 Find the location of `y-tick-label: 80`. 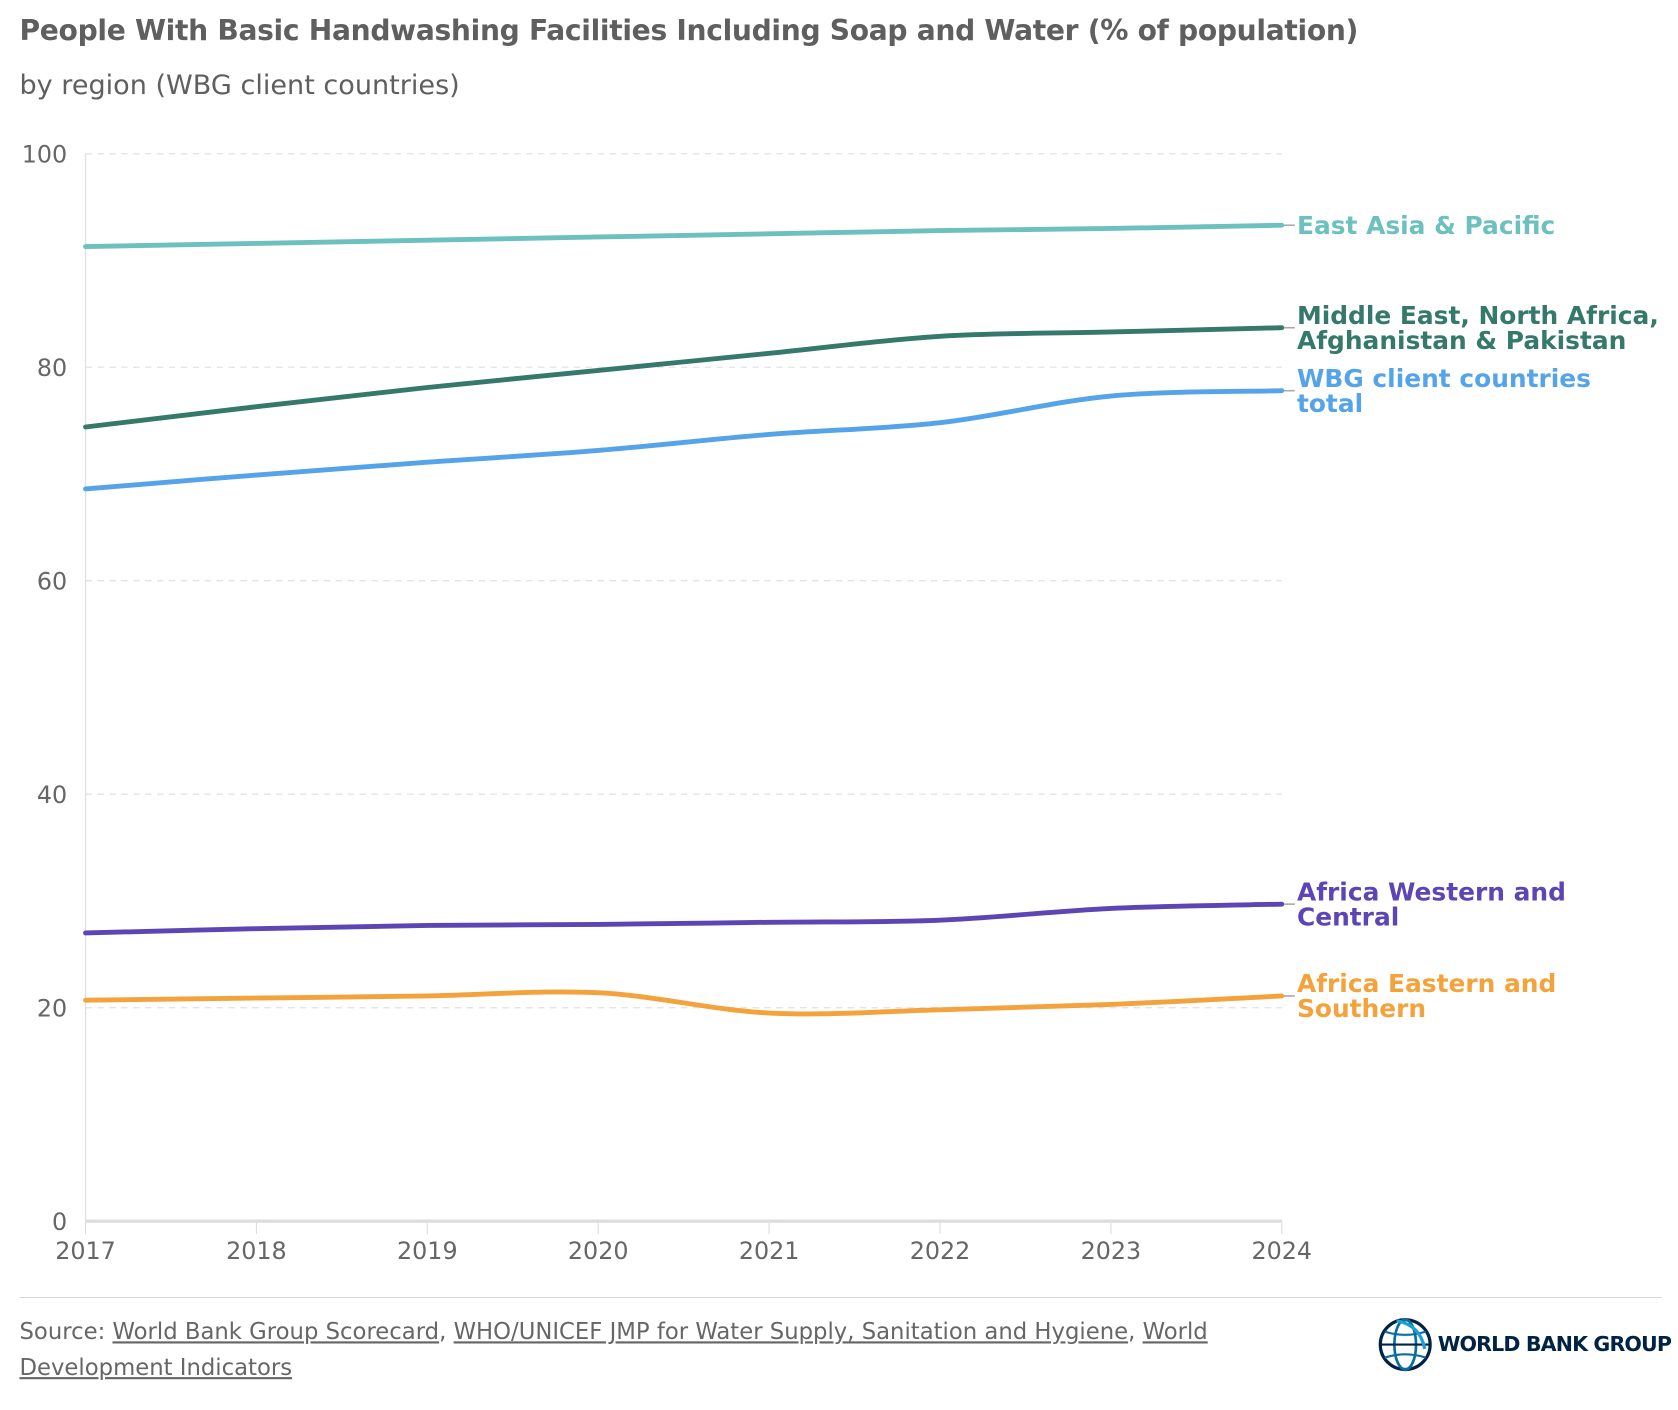

y-tick-label: 80 is located at coordinates (52, 368).